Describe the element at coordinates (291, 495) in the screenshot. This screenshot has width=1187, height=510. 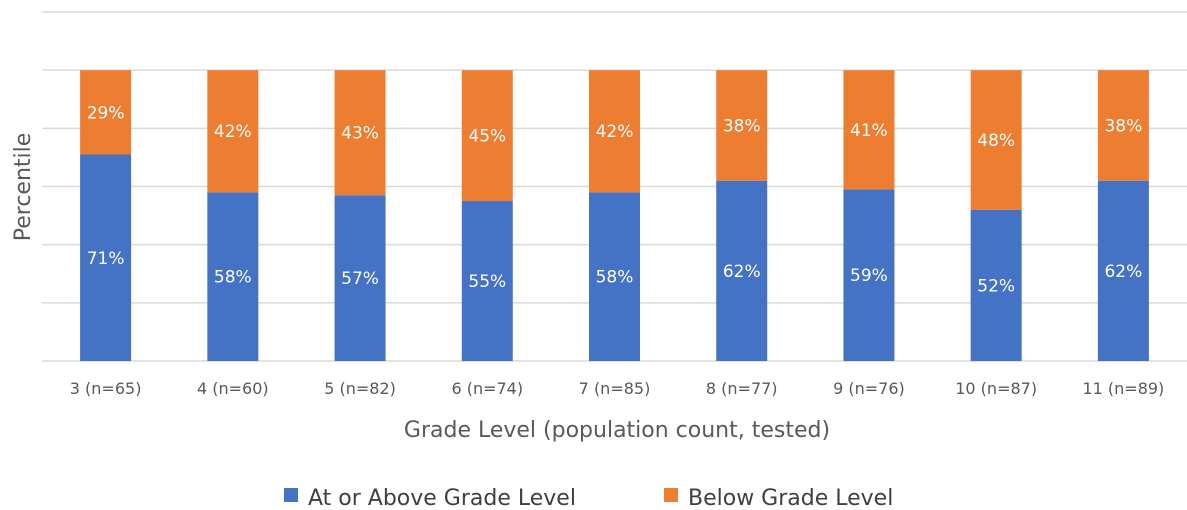
I see `legend-swatch-at-or-above` at that location.